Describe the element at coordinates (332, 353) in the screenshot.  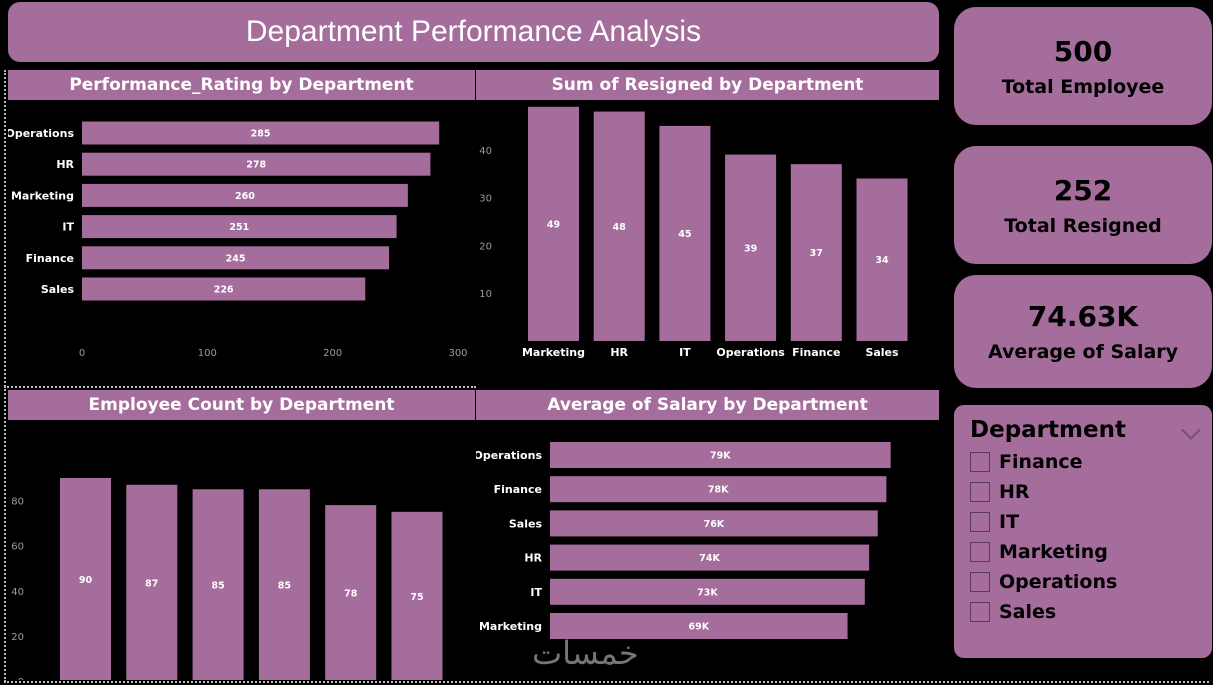
I see `x-tick-label: 200` at that location.